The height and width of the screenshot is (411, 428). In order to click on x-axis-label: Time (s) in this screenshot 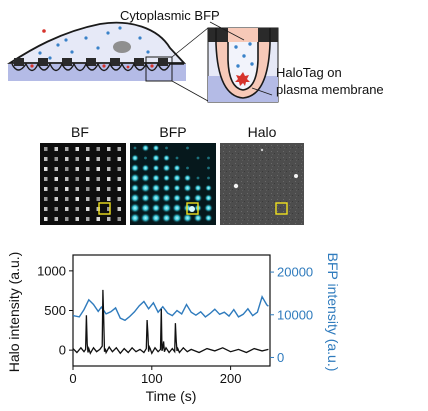, I will do `click(171, 396)`.